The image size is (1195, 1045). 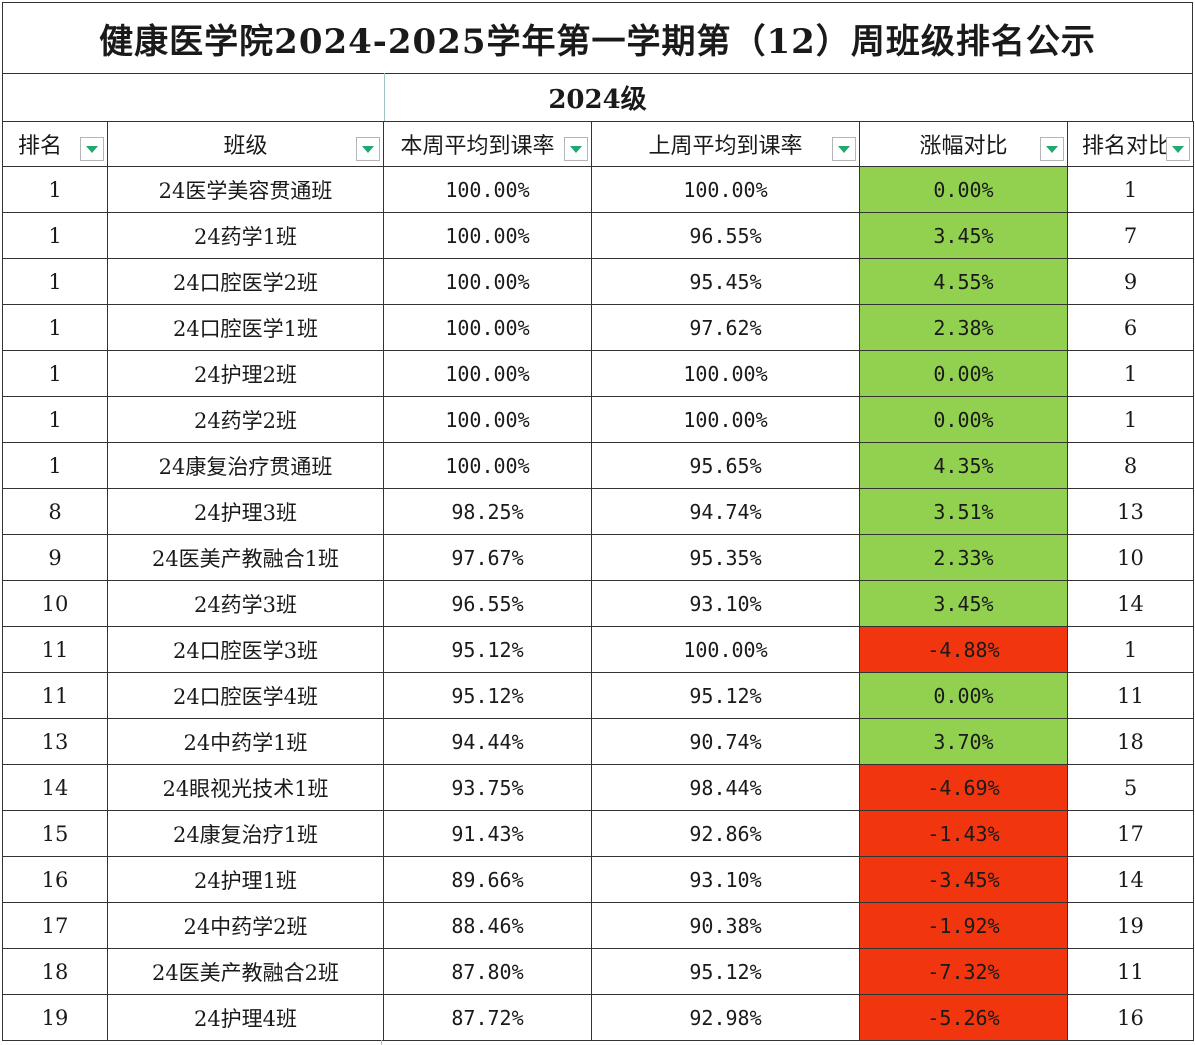 What do you see at coordinates (245, 373) in the screenshot?
I see `class-cell: 24护理2班` at bounding box center [245, 373].